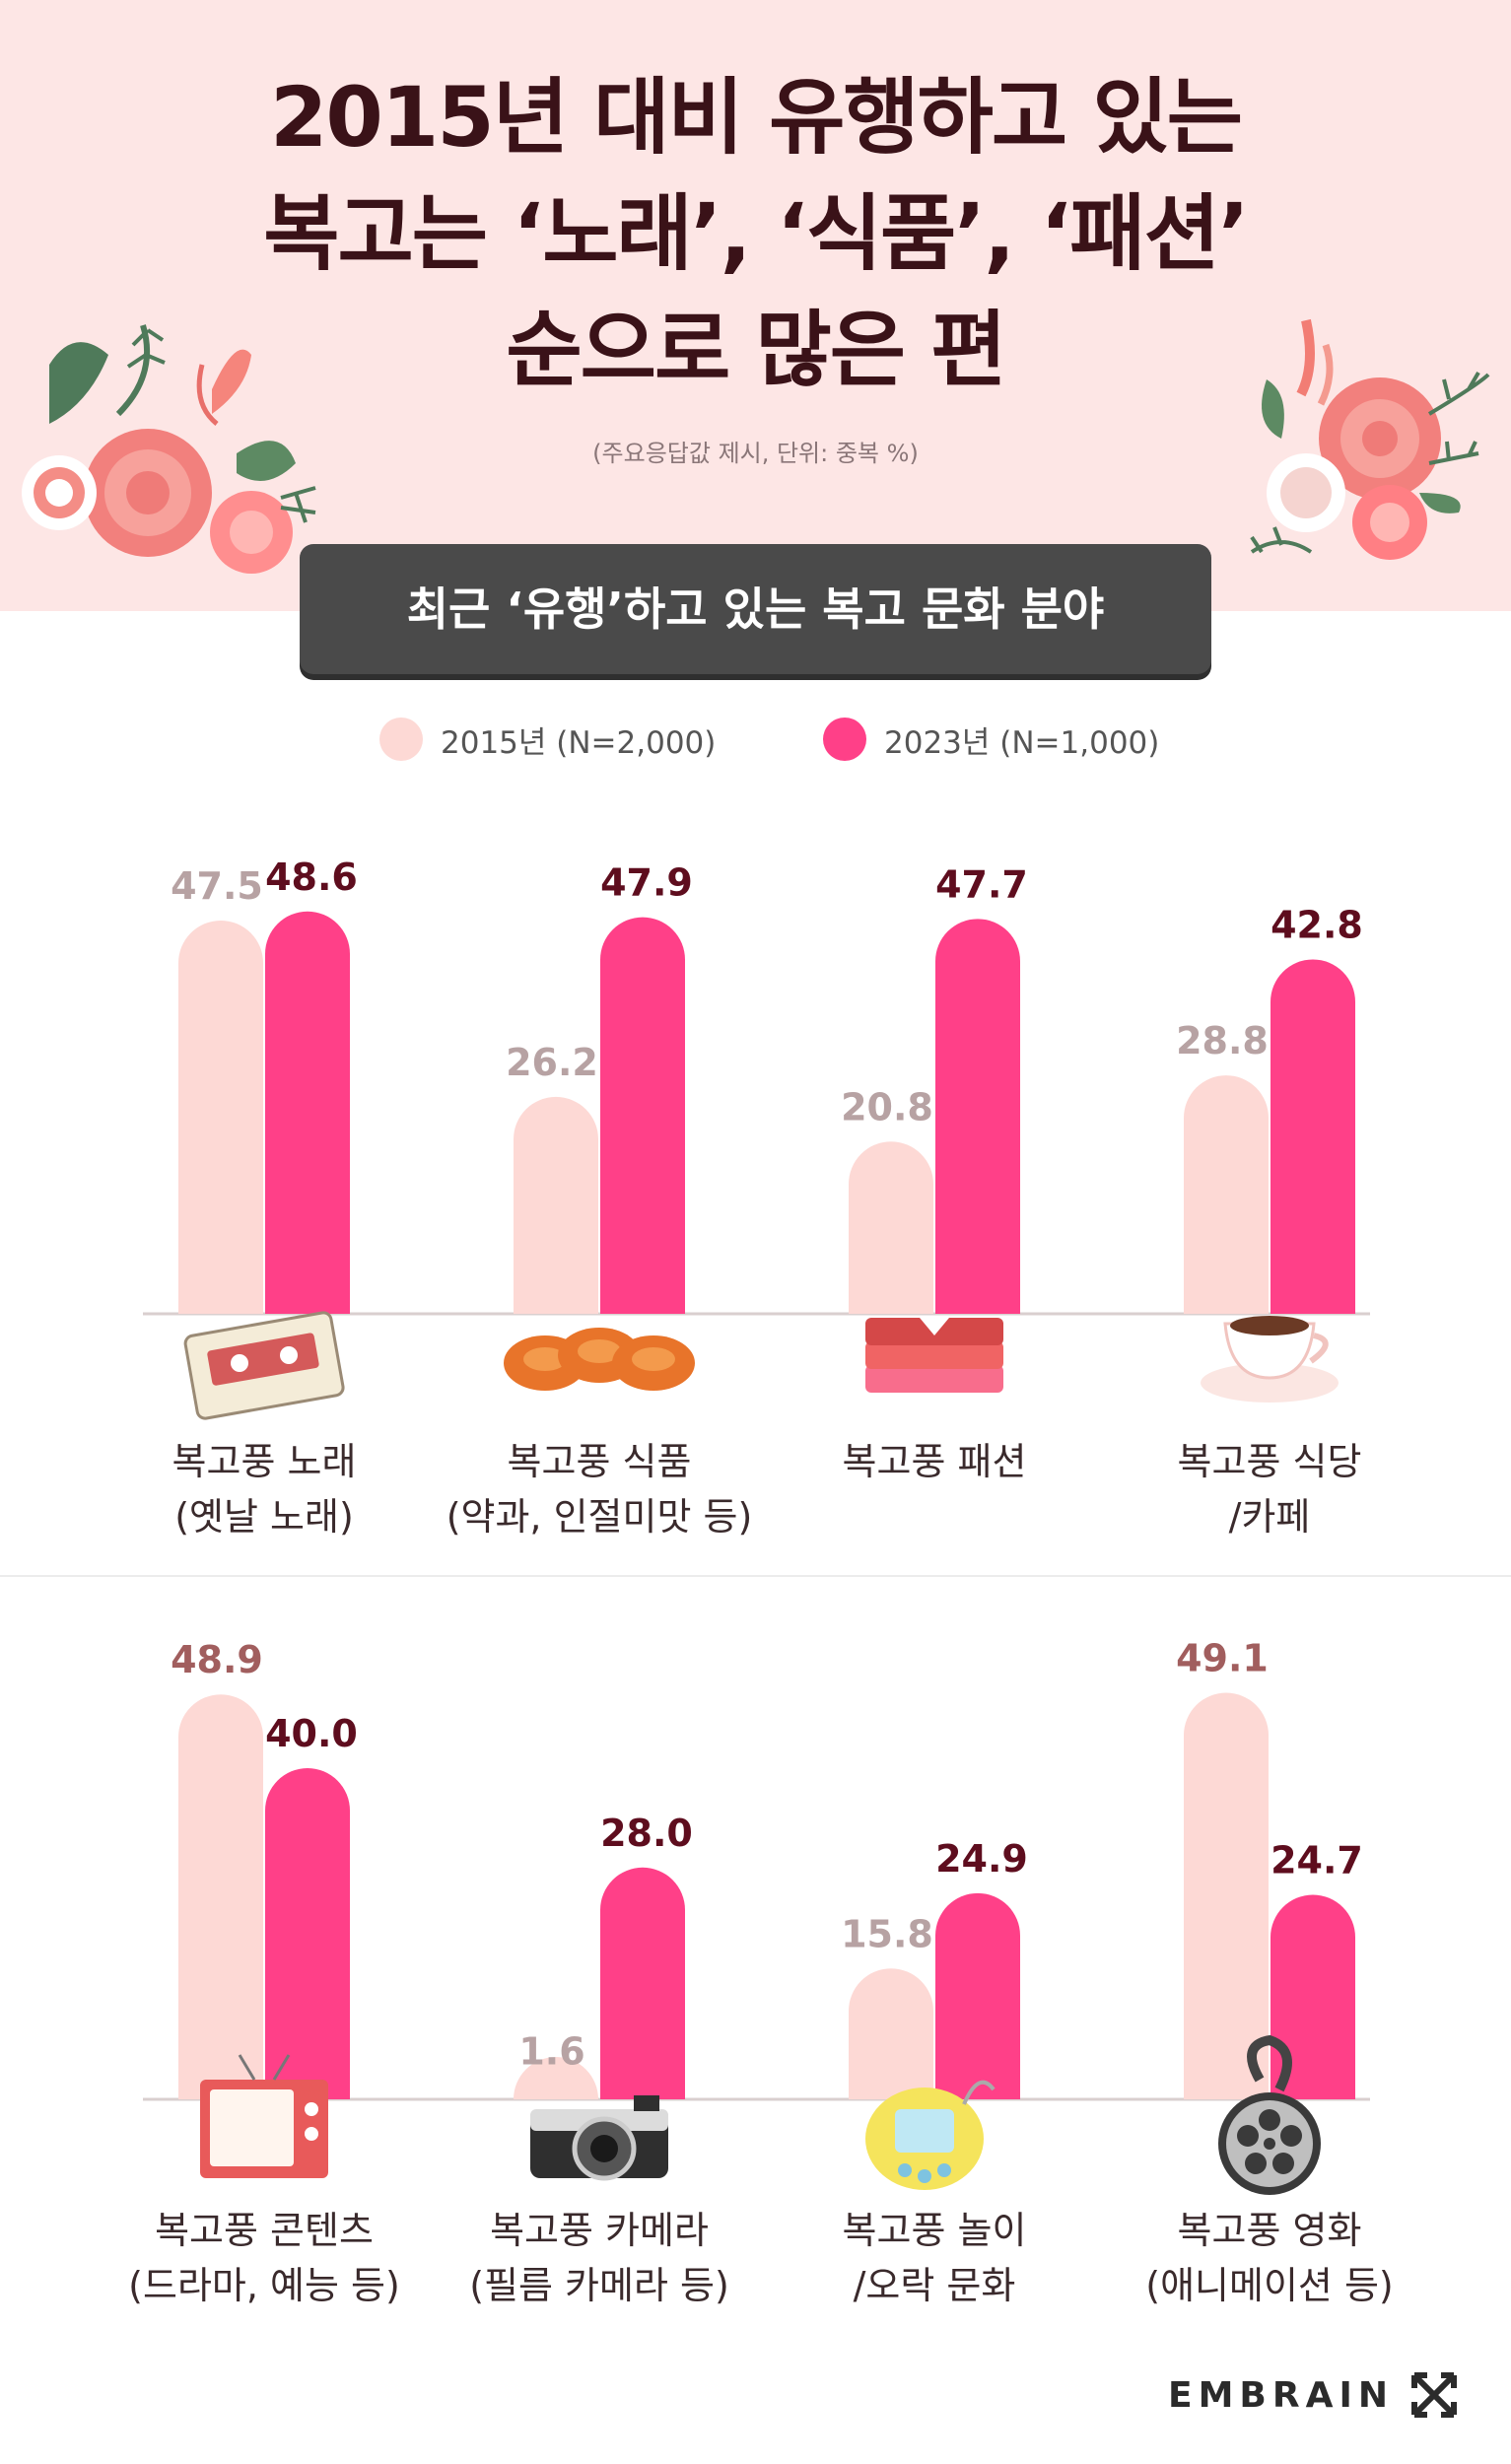 This screenshot has width=1511, height=2464. Describe the element at coordinates (401, 739) in the screenshot. I see `legend-swatch-2015` at that location.